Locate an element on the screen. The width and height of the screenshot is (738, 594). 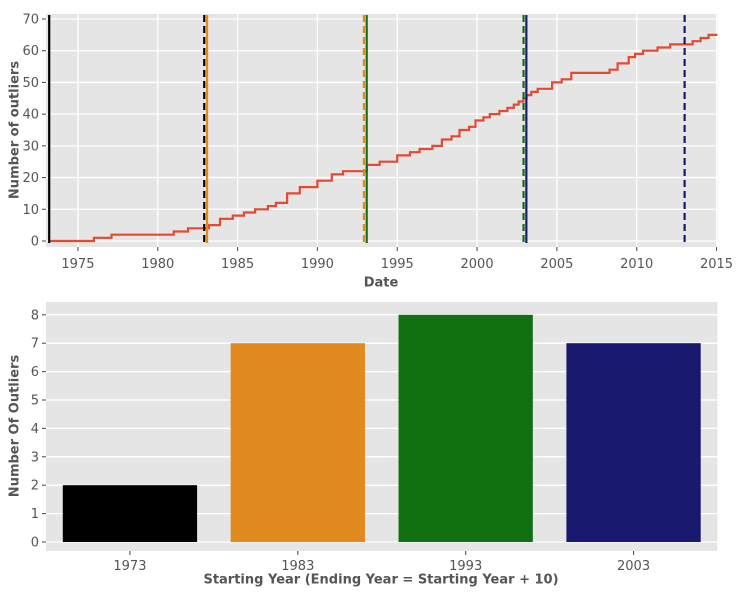
y-tick-label: 30 is located at coordinates (30, 146).